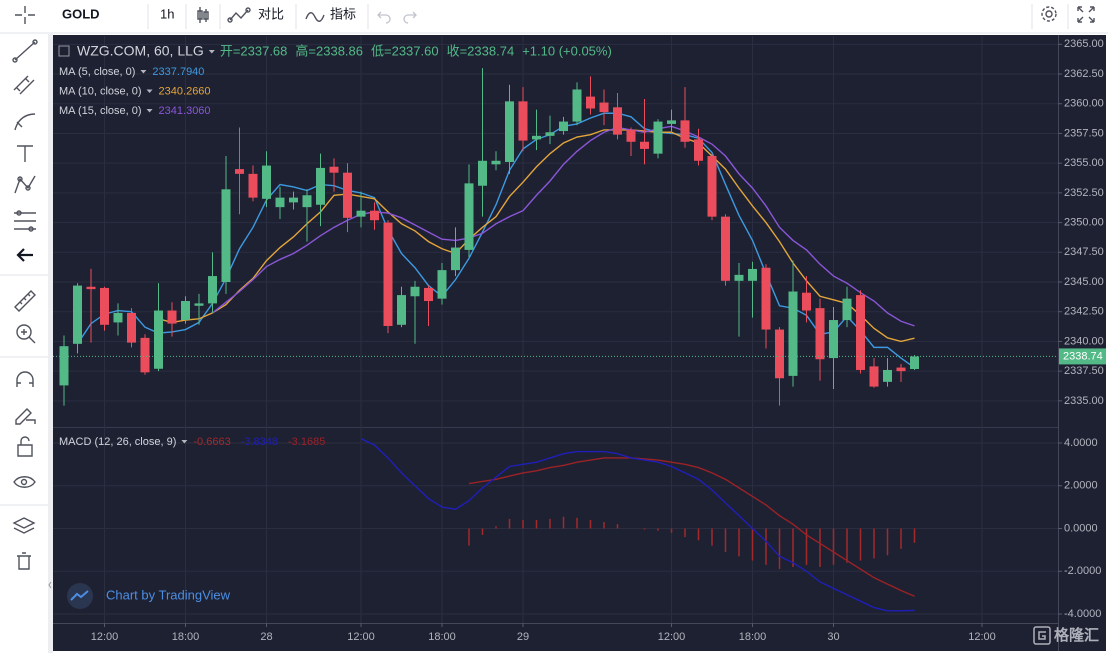  What do you see at coordinates (691, 527) in the screenshot?
I see `signal-line` at bounding box center [691, 527].